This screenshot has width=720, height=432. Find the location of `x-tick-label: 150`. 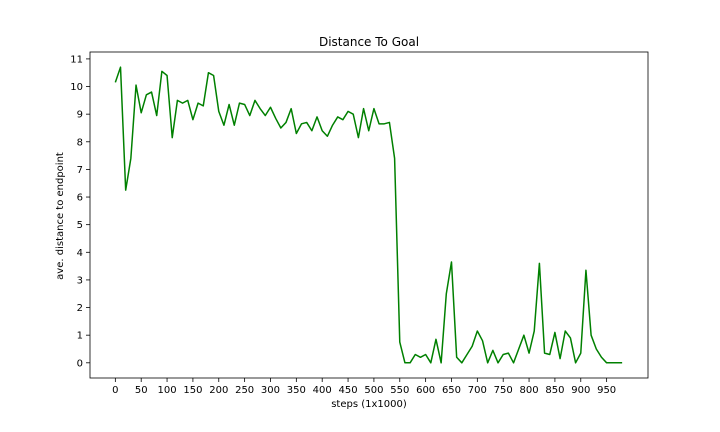

x-tick-label: 150 is located at coordinates (192, 390).